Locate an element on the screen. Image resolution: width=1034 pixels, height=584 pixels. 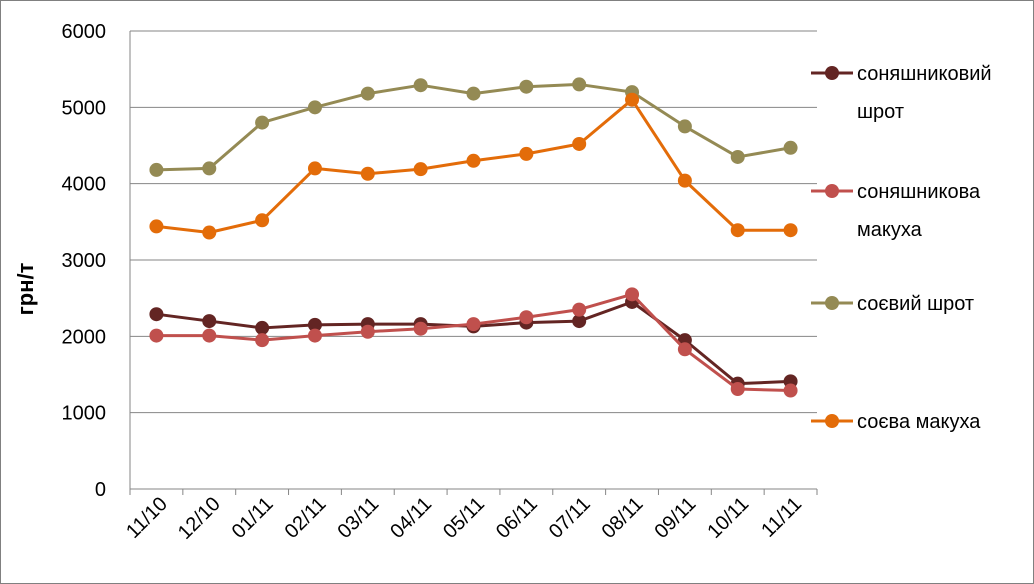
y-tick-label: 1000 is located at coordinates (84, 414).